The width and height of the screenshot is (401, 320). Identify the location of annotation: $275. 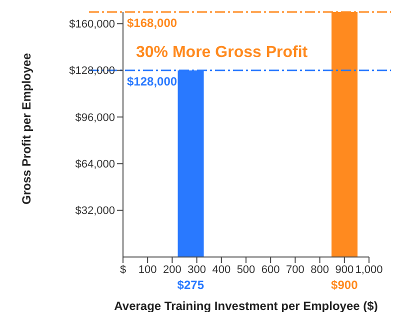
(190, 285).